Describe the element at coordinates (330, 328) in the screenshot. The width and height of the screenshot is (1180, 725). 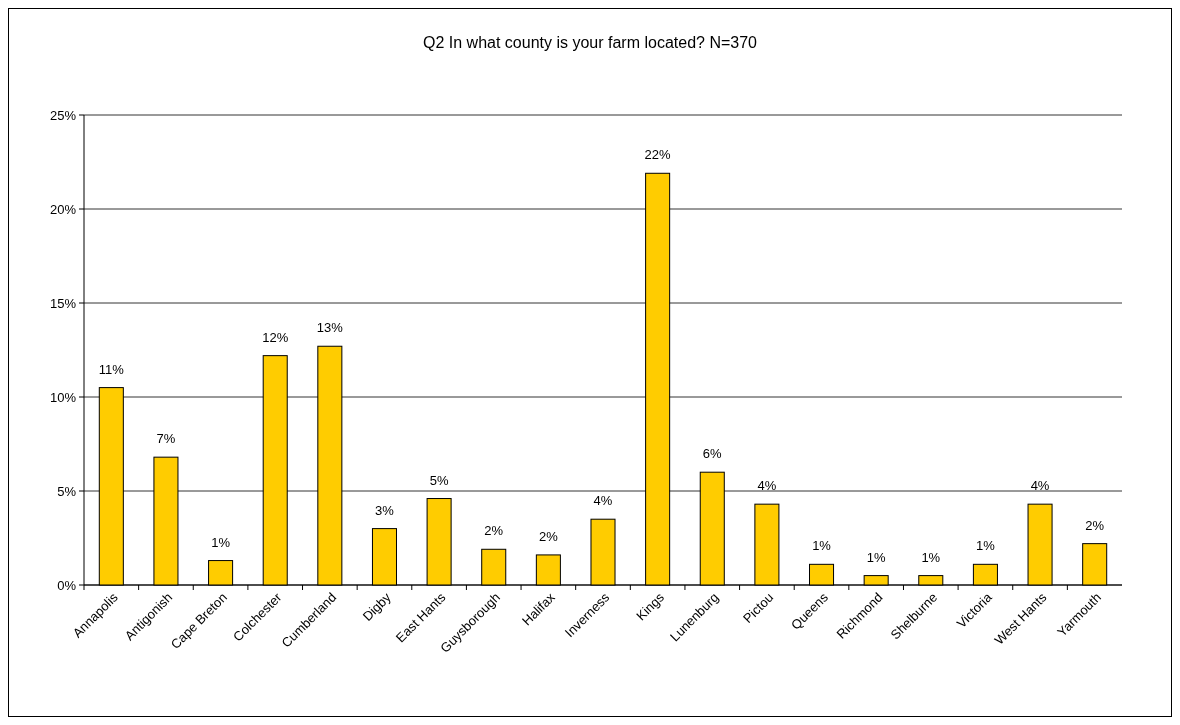
I see `data-label: 13%` at that location.